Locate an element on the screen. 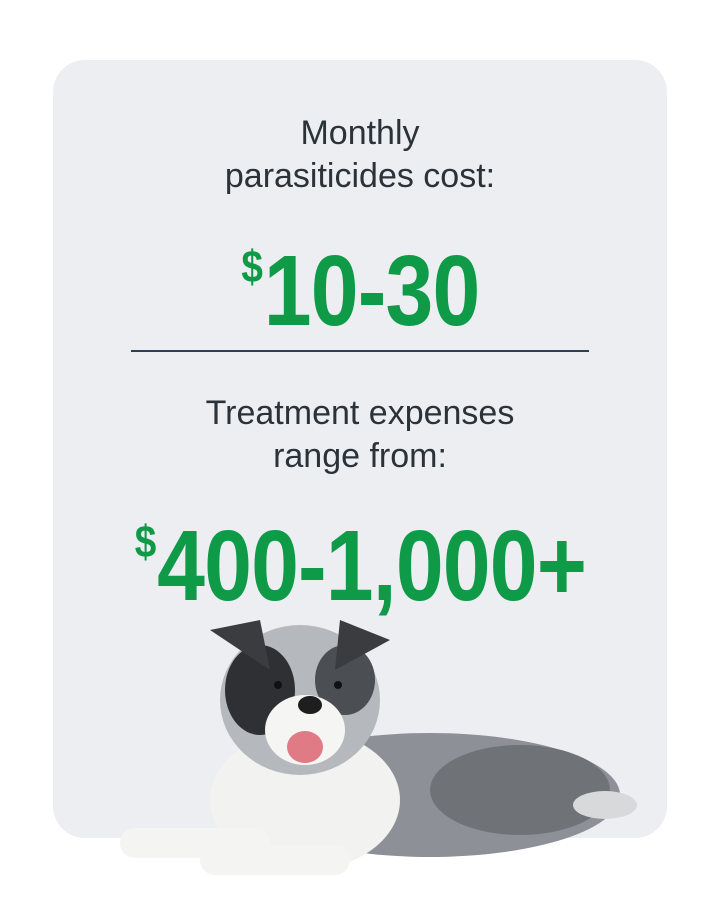 This screenshot has width=720, height=900. treatment-amount: 400-1,000+ is located at coordinates (371, 565).